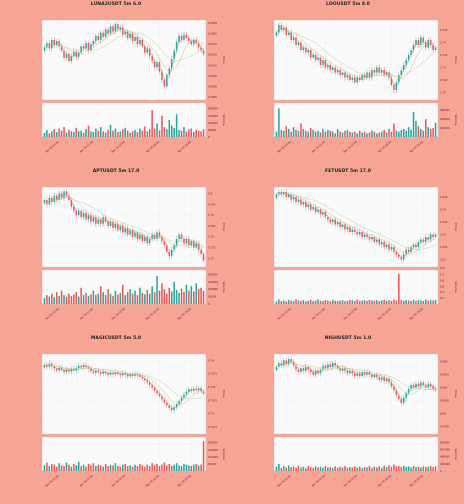 The image size is (464, 504). Describe the element at coordinates (212, 86) in the screenshot. I see `y-tick-label: 0.4995` at that location.